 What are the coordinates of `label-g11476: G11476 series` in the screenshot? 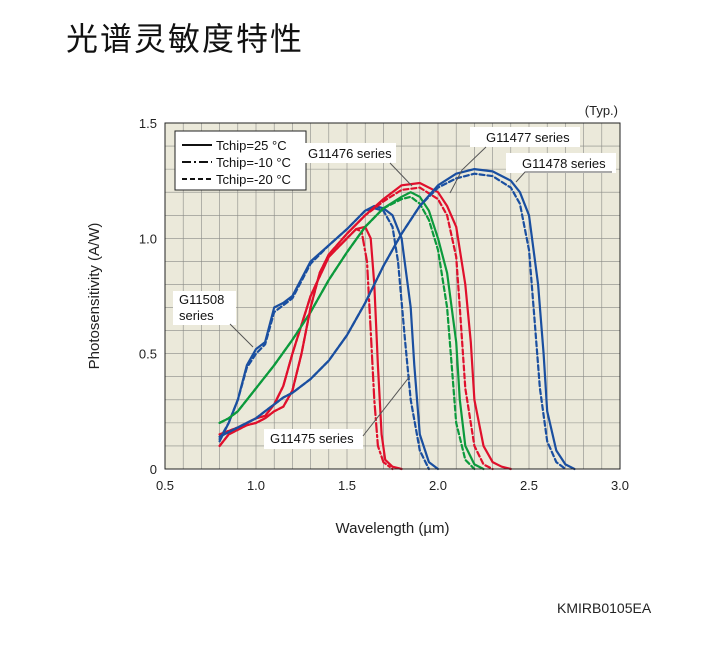 It's located at (350, 153).